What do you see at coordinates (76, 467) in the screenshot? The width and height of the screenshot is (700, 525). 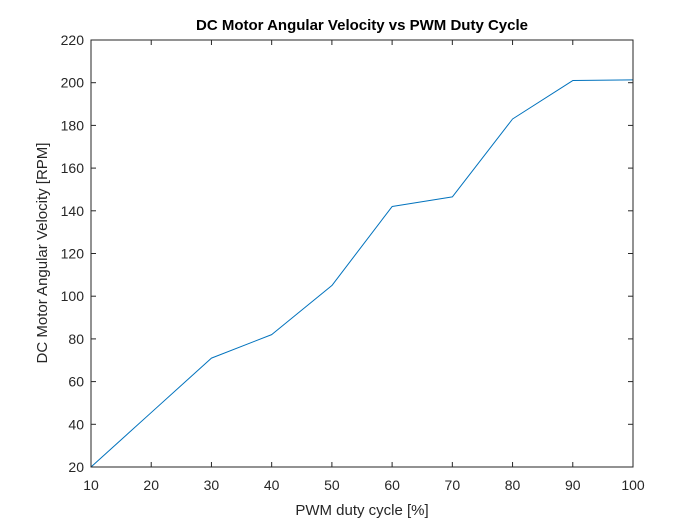 I see `y-tick-label: 20` at bounding box center [76, 467].